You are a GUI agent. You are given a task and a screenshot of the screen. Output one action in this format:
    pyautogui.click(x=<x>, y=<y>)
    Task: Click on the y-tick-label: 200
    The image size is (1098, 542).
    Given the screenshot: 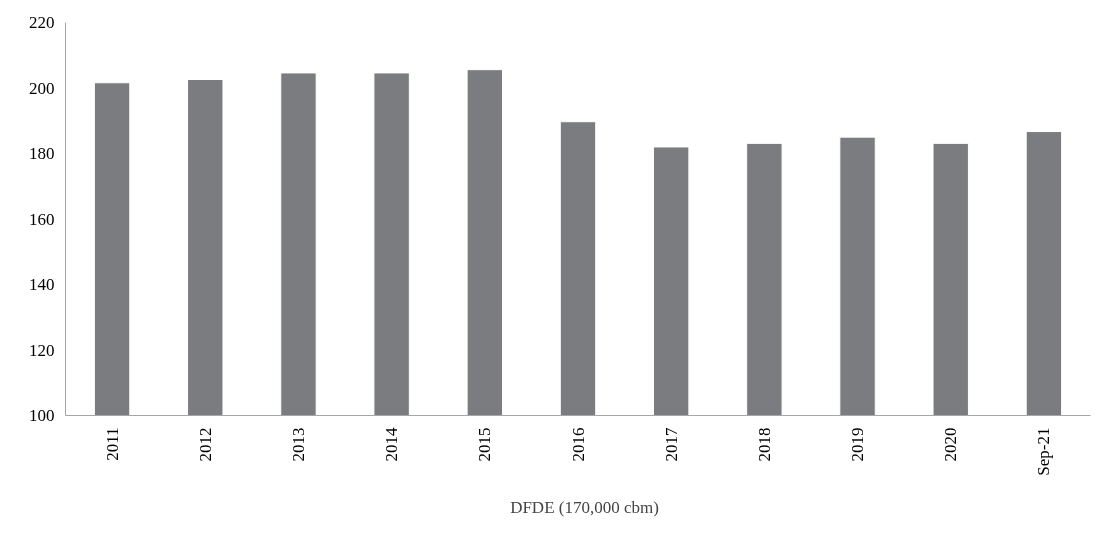 What is the action you would take?
    pyautogui.click(x=42, y=88)
    